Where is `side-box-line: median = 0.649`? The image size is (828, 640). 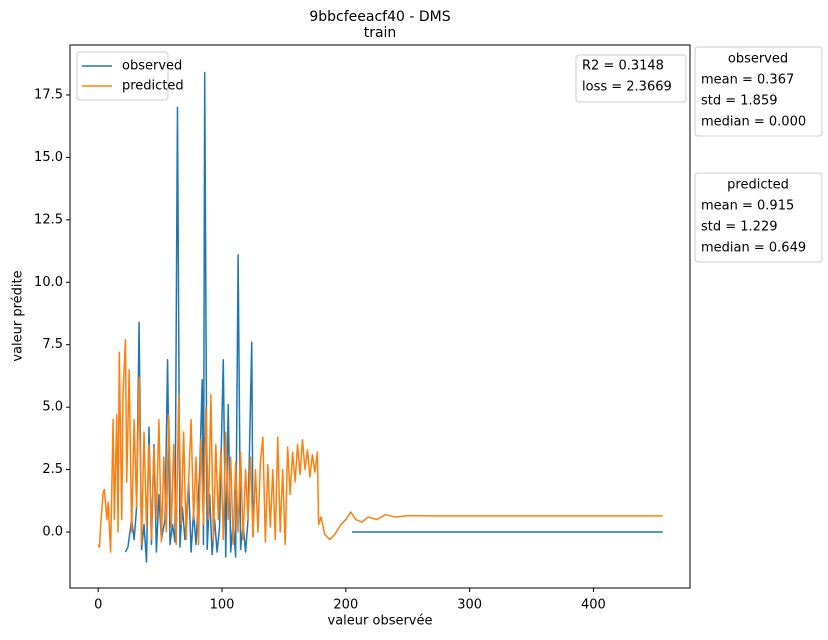 side-box-line: median = 0.649 is located at coordinates (753, 248).